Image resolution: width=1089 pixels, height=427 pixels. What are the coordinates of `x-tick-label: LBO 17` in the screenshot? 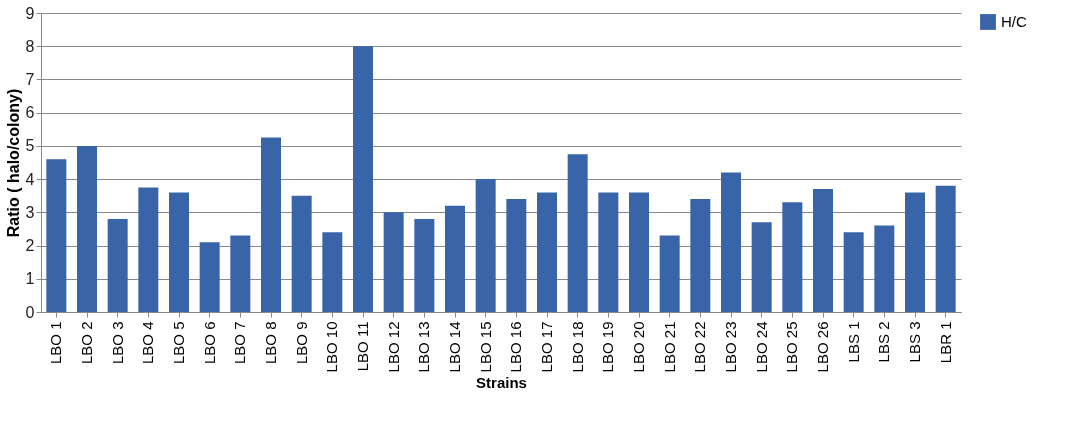 It's located at (546, 347).